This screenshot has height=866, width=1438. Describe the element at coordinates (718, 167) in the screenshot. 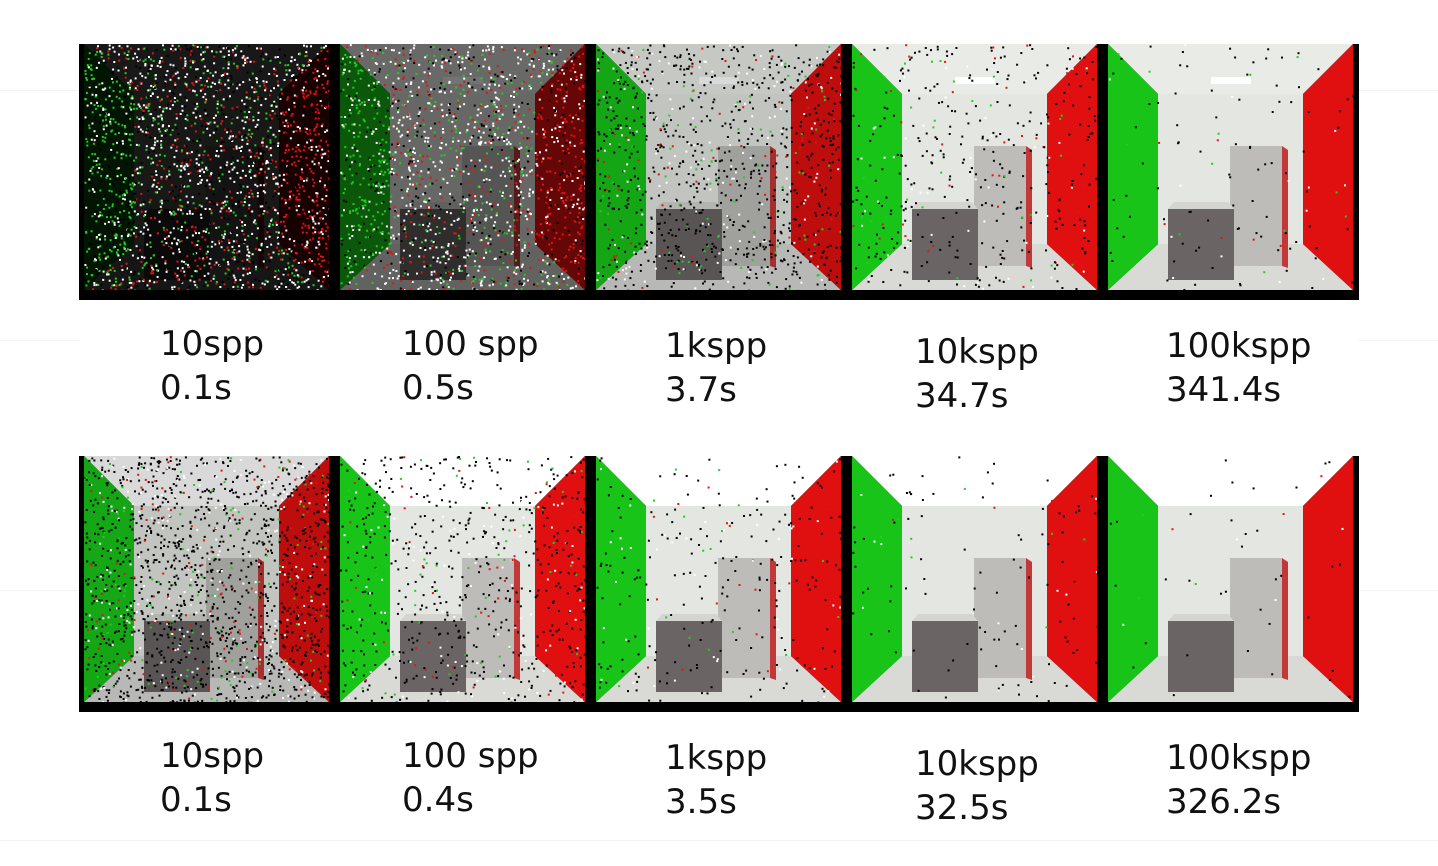

I see `render-image` at that location.